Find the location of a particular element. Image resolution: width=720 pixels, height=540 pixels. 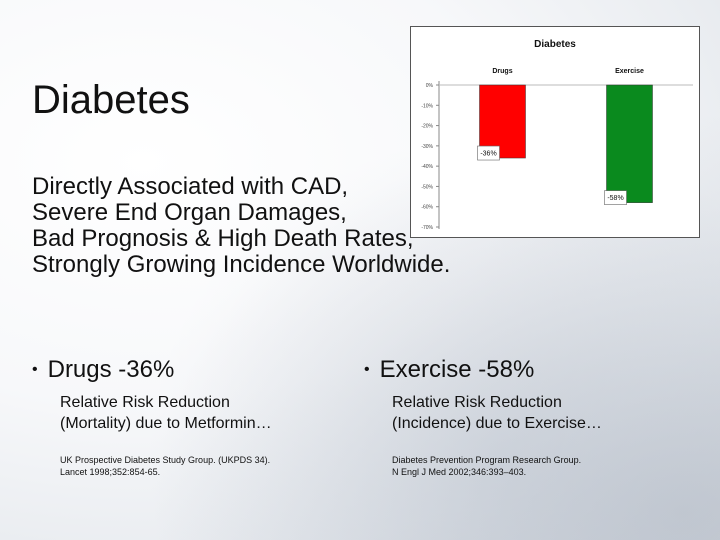

y-tick-label: -70% is located at coordinates (427, 228).